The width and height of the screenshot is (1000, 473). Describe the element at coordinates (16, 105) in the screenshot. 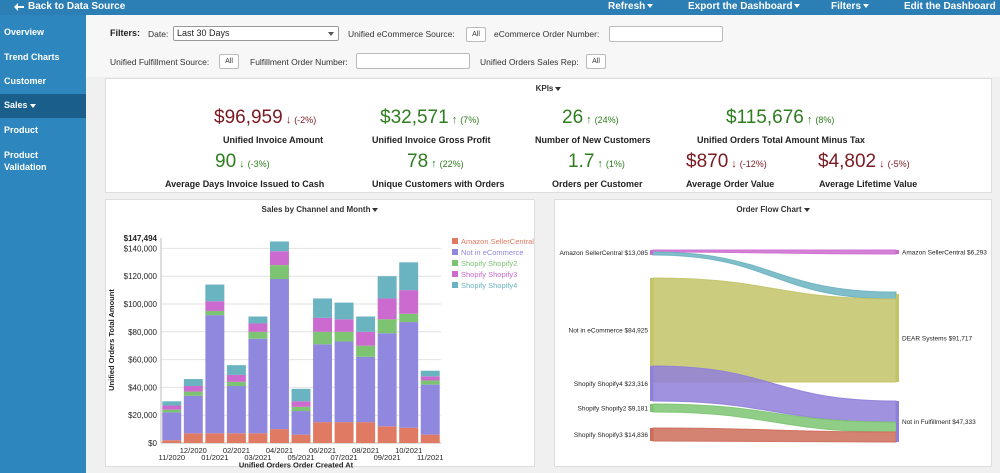

I see `sidebar-item-label: Sales` at that location.